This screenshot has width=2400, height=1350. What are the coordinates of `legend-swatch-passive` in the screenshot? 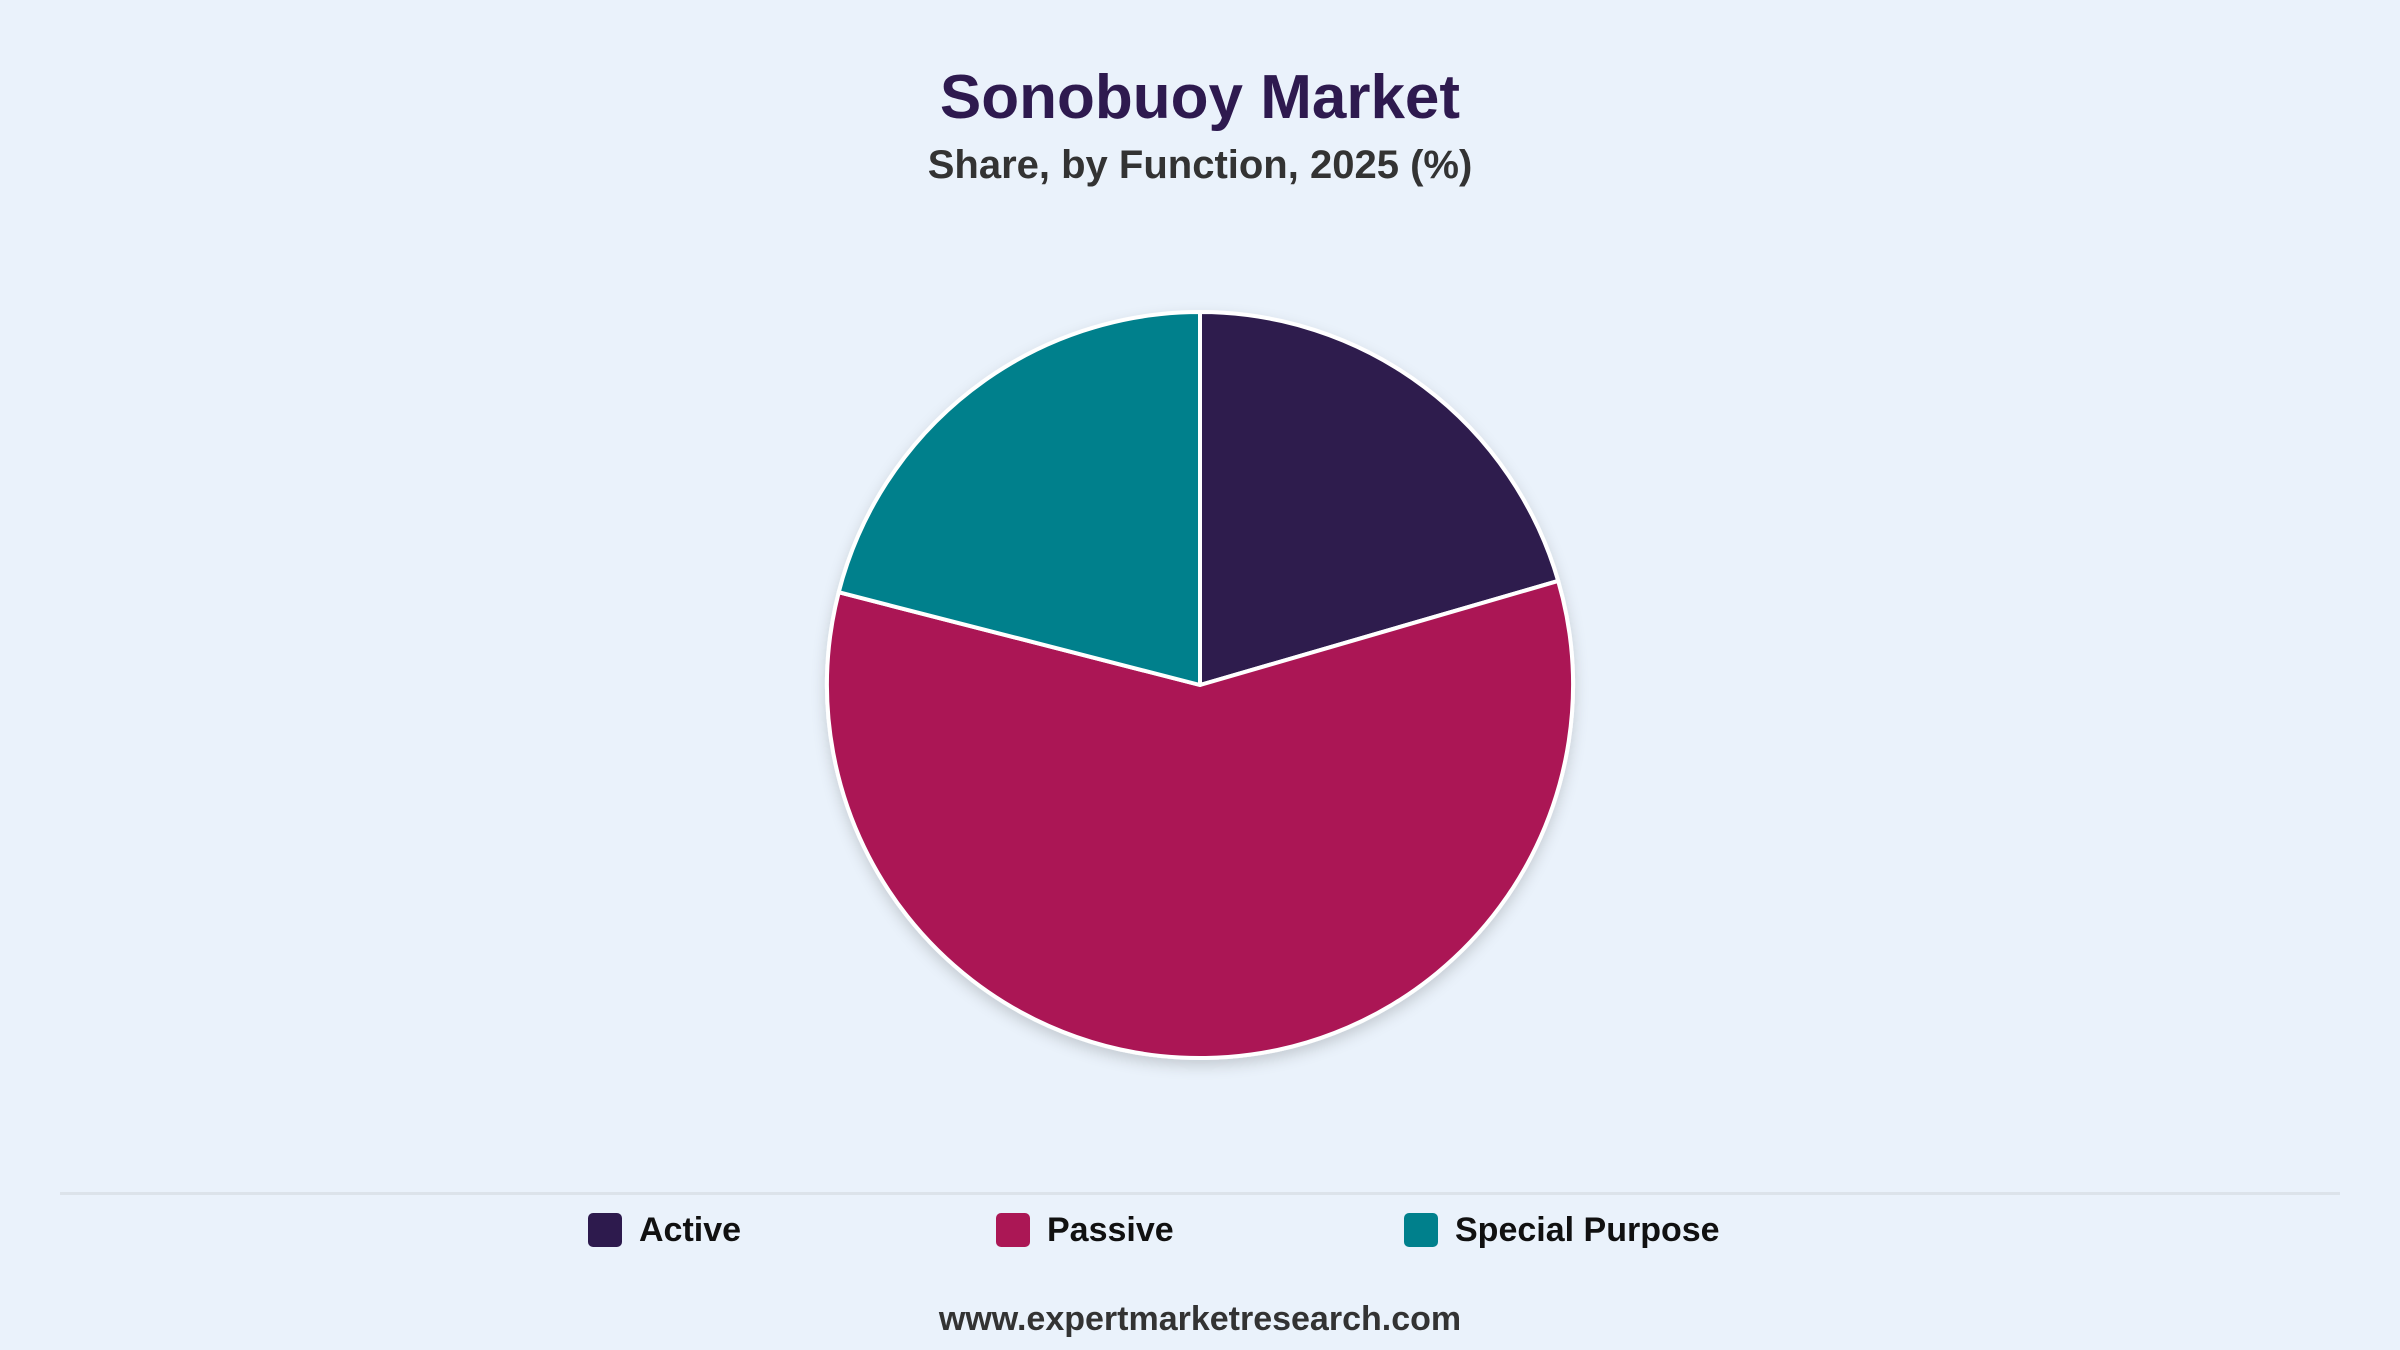 It's located at (1013, 1230).